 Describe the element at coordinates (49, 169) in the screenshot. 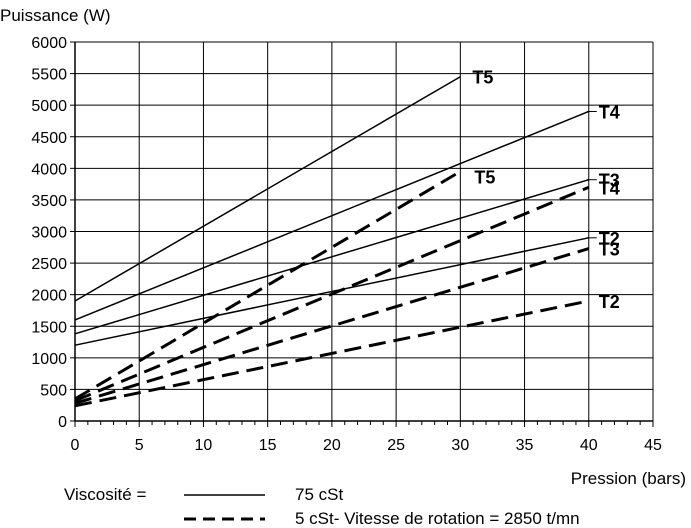

I see `y-tick-label: 4000` at that location.